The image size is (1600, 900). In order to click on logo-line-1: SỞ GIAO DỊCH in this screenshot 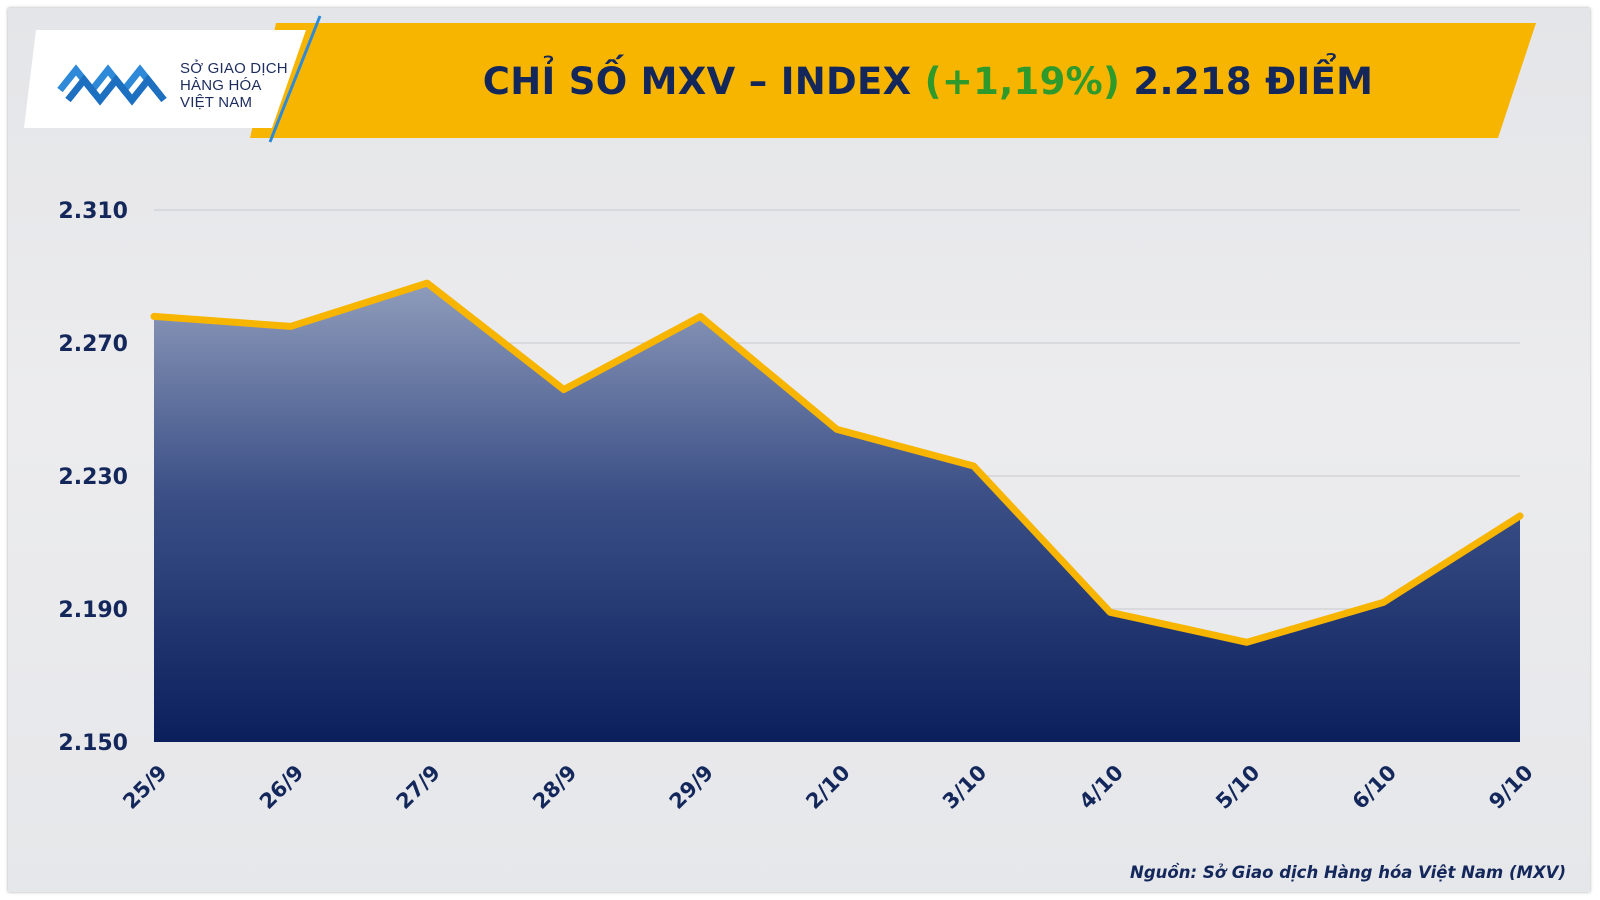, I will do `click(234, 68)`.